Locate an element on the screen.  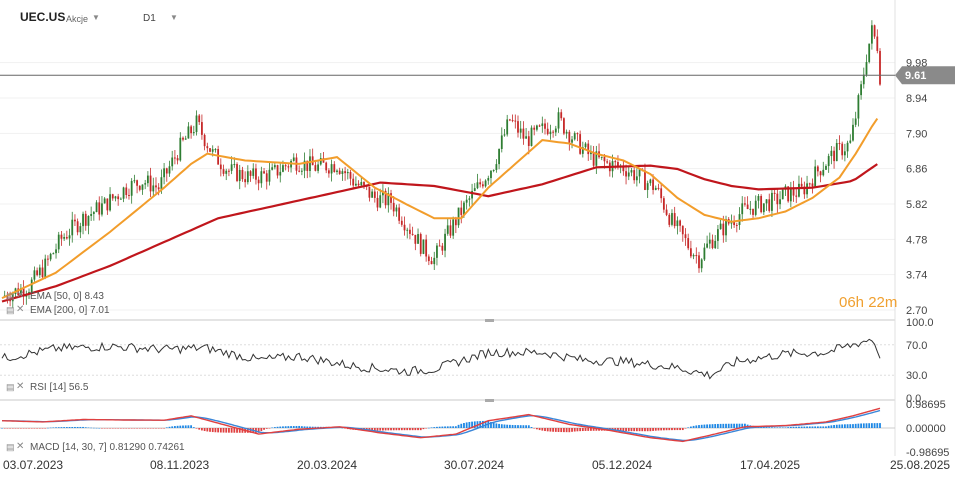
rsi-legend: ▤ ✕ RSI [14] 56.5 is located at coordinates (47, 387).